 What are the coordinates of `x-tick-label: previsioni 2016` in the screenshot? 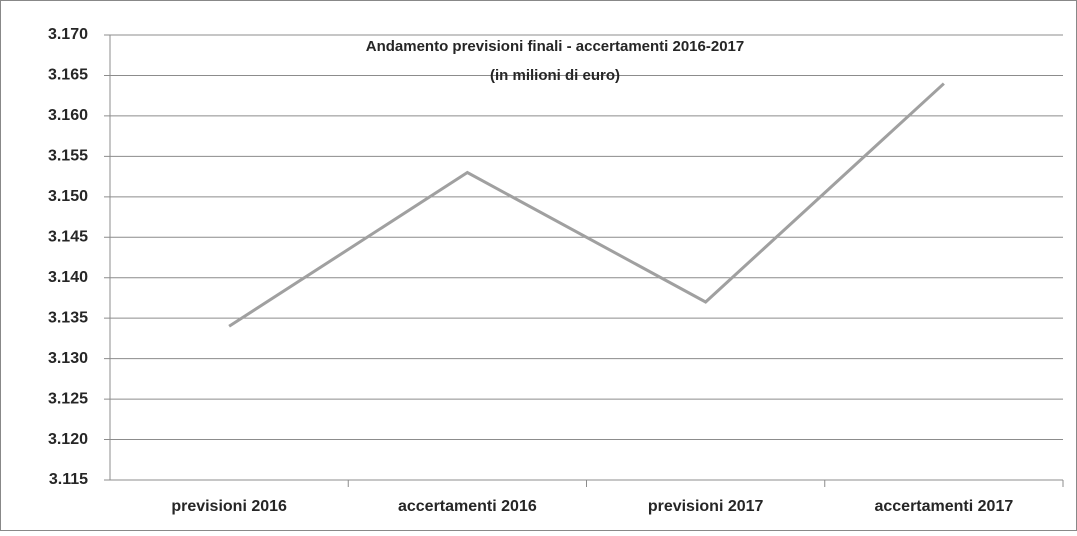 It's located at (229, 506).